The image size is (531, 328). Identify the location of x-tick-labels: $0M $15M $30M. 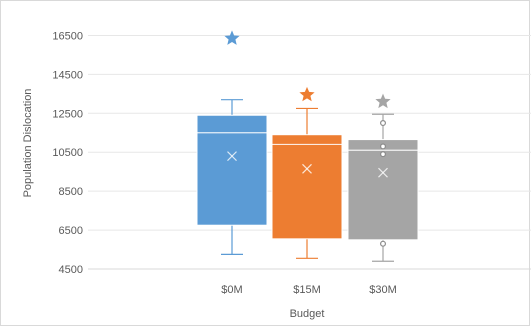
(308, 290).